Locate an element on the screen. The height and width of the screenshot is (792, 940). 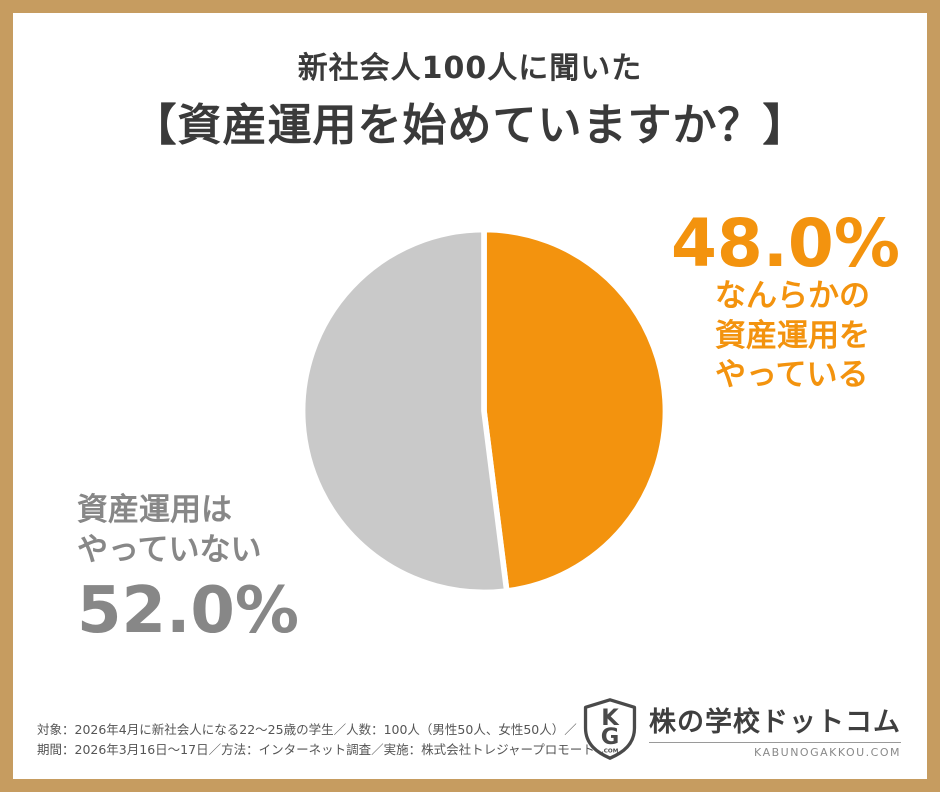
percent-yes: 48.0% is located at coordinates (785, 243).